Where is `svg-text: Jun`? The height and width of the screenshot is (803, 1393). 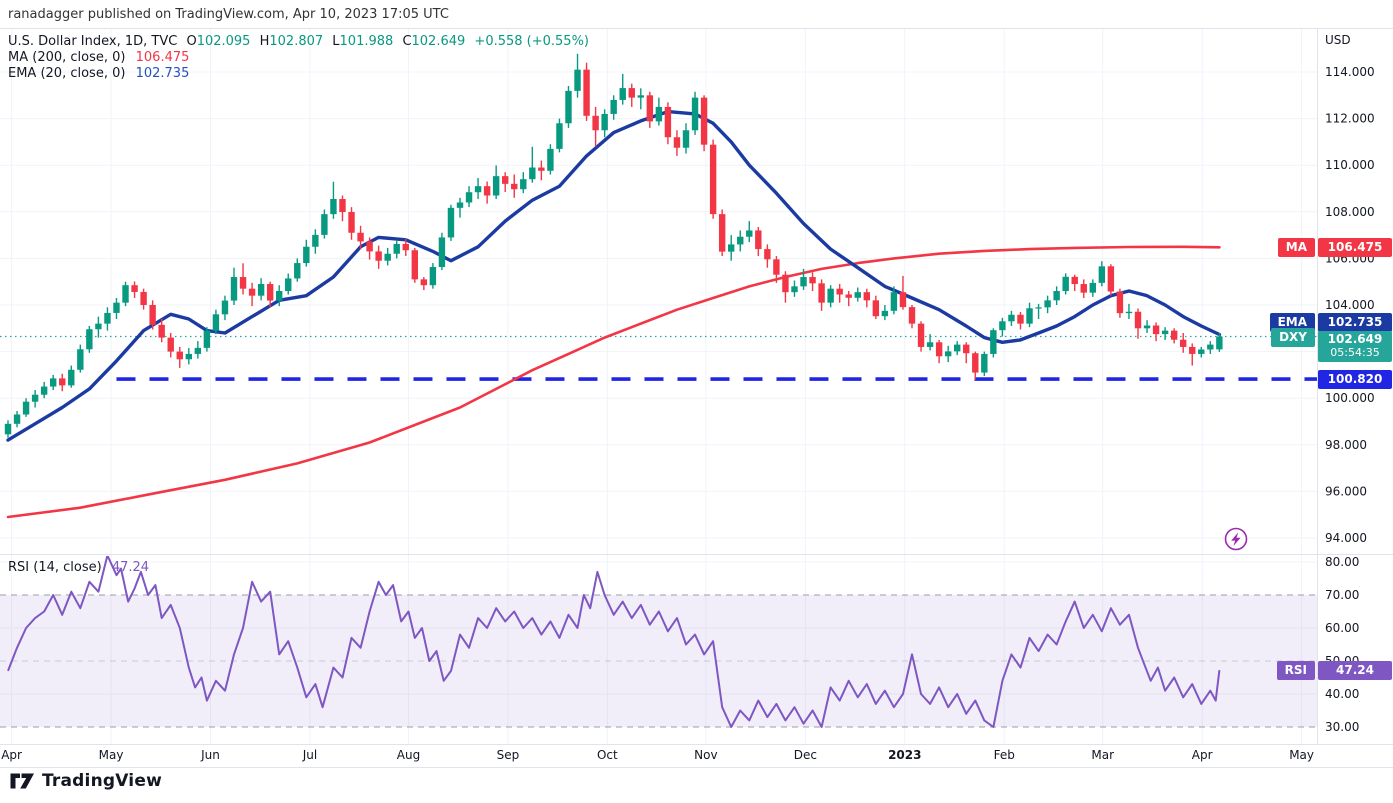
svg-text: Jun is located at coordinates (210, 755).